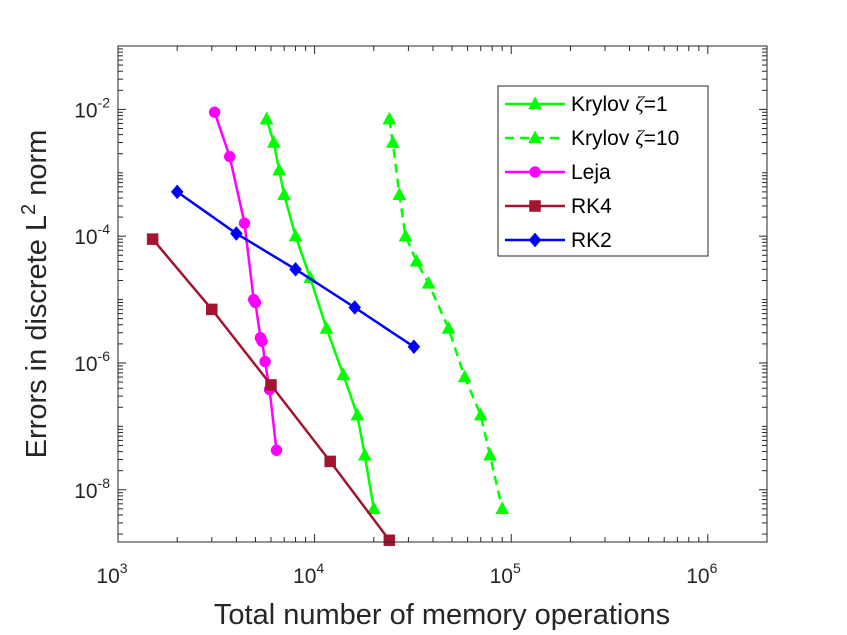  Describe the element at coordinates (104, 356) in the screenshot. I see `y-tick-label-exp: -6` at that location.